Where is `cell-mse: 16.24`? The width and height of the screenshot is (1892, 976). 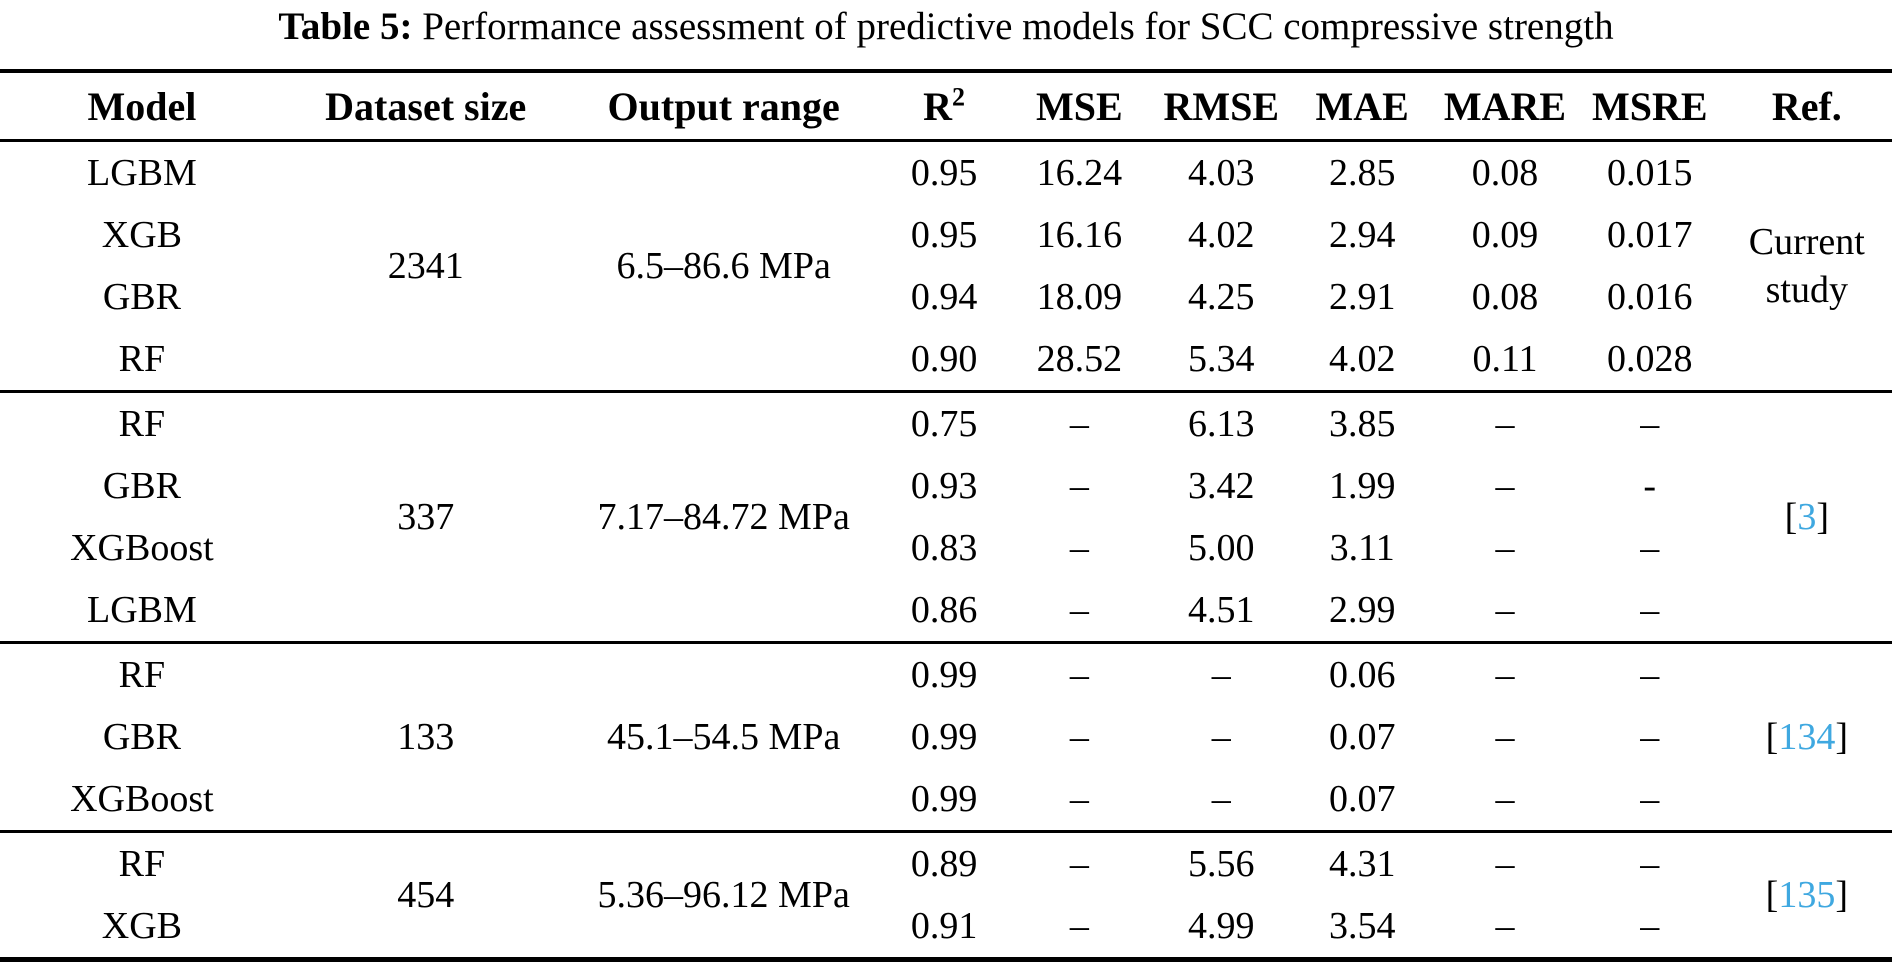
cell-mse: 16.24 is located at coordinates (1079, 173).